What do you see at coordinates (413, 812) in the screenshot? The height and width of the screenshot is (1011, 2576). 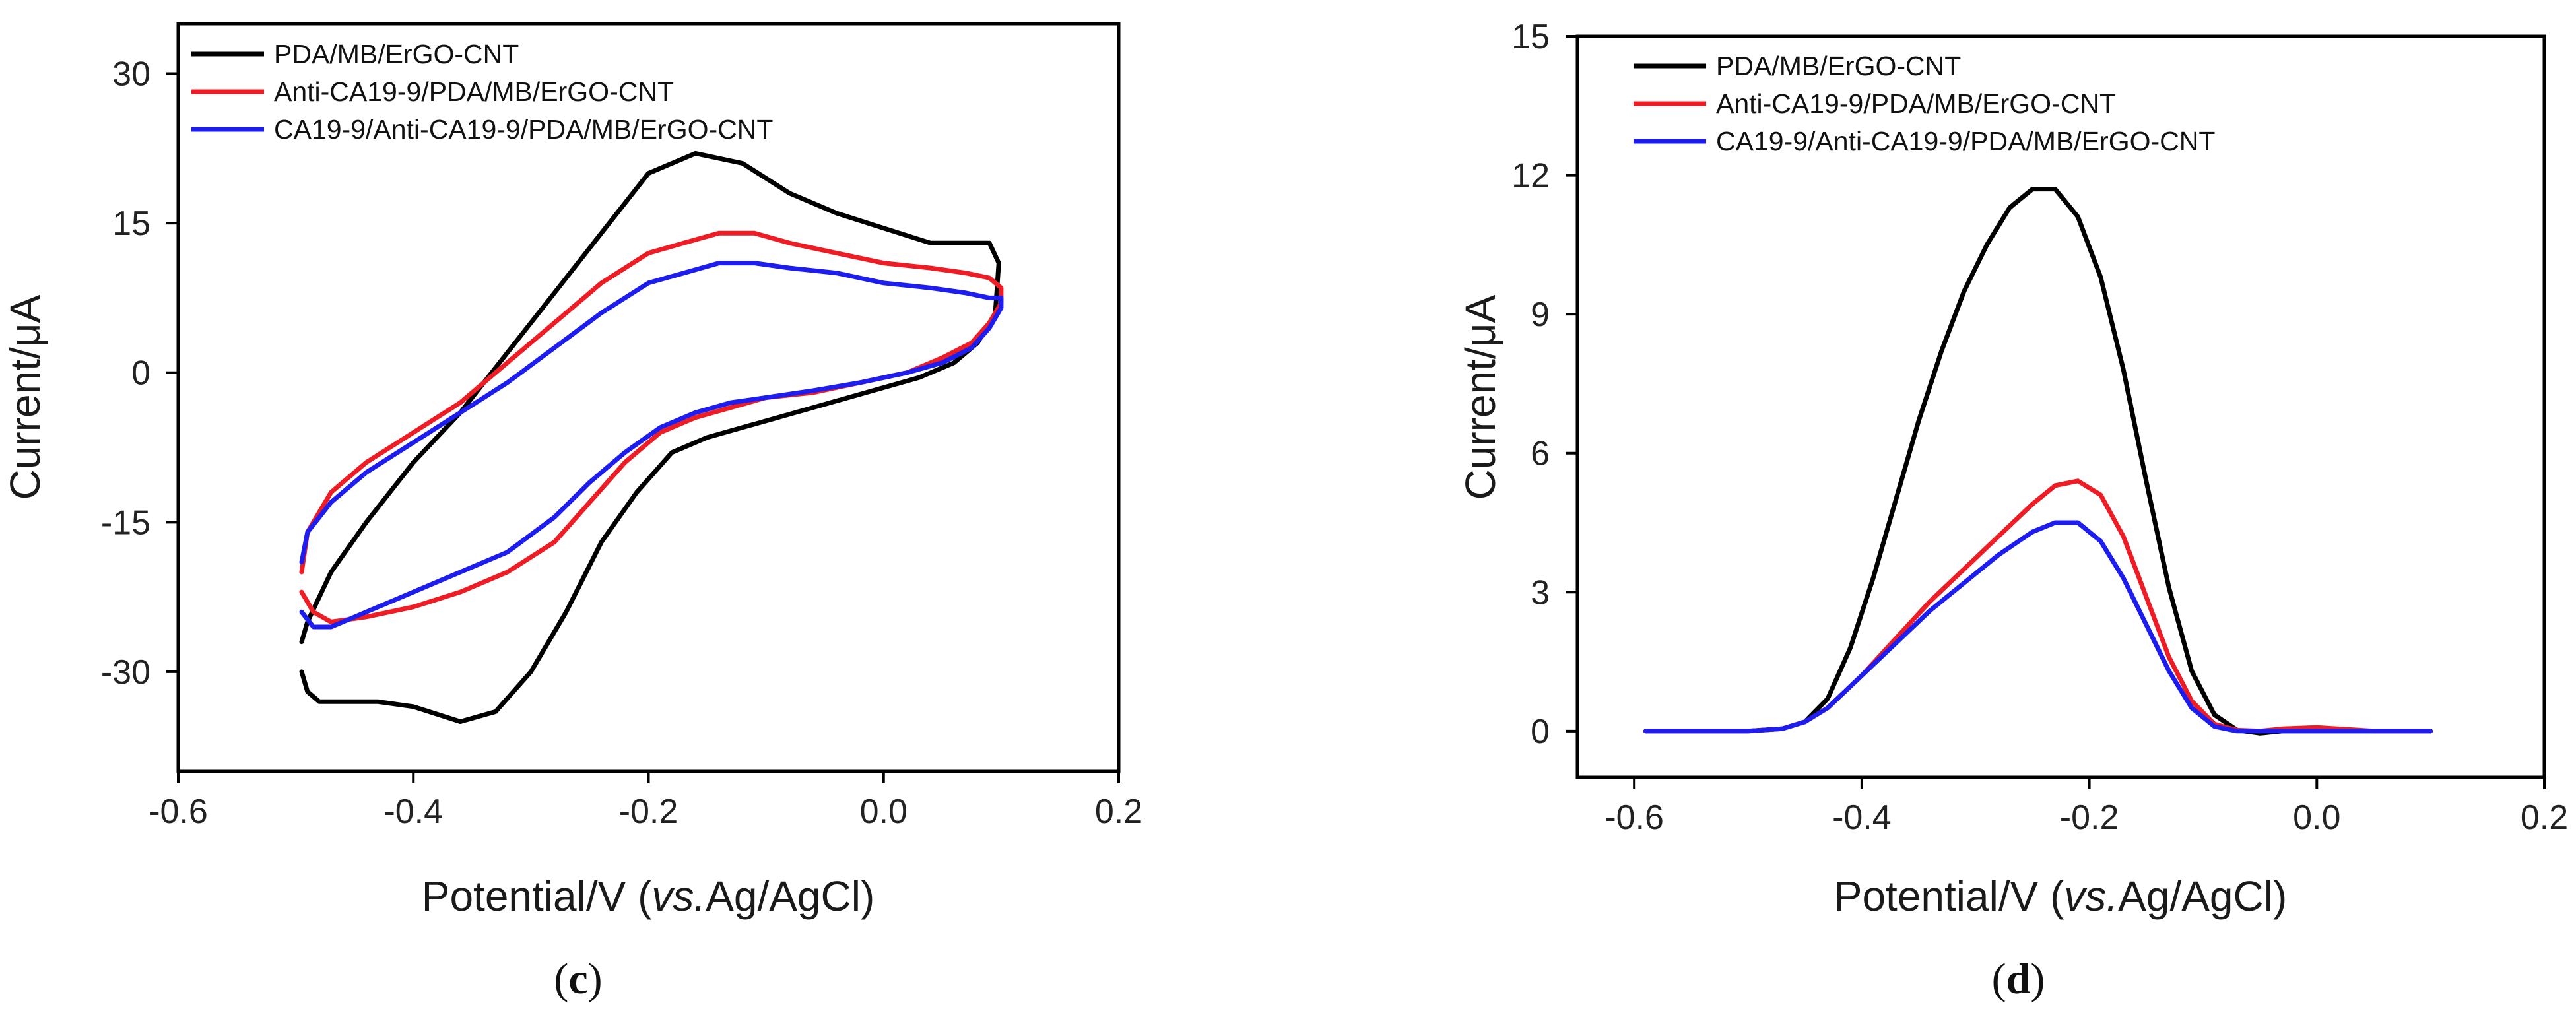 I see `x-tick-label-c: -0.4` at bounding box center [413, 812].